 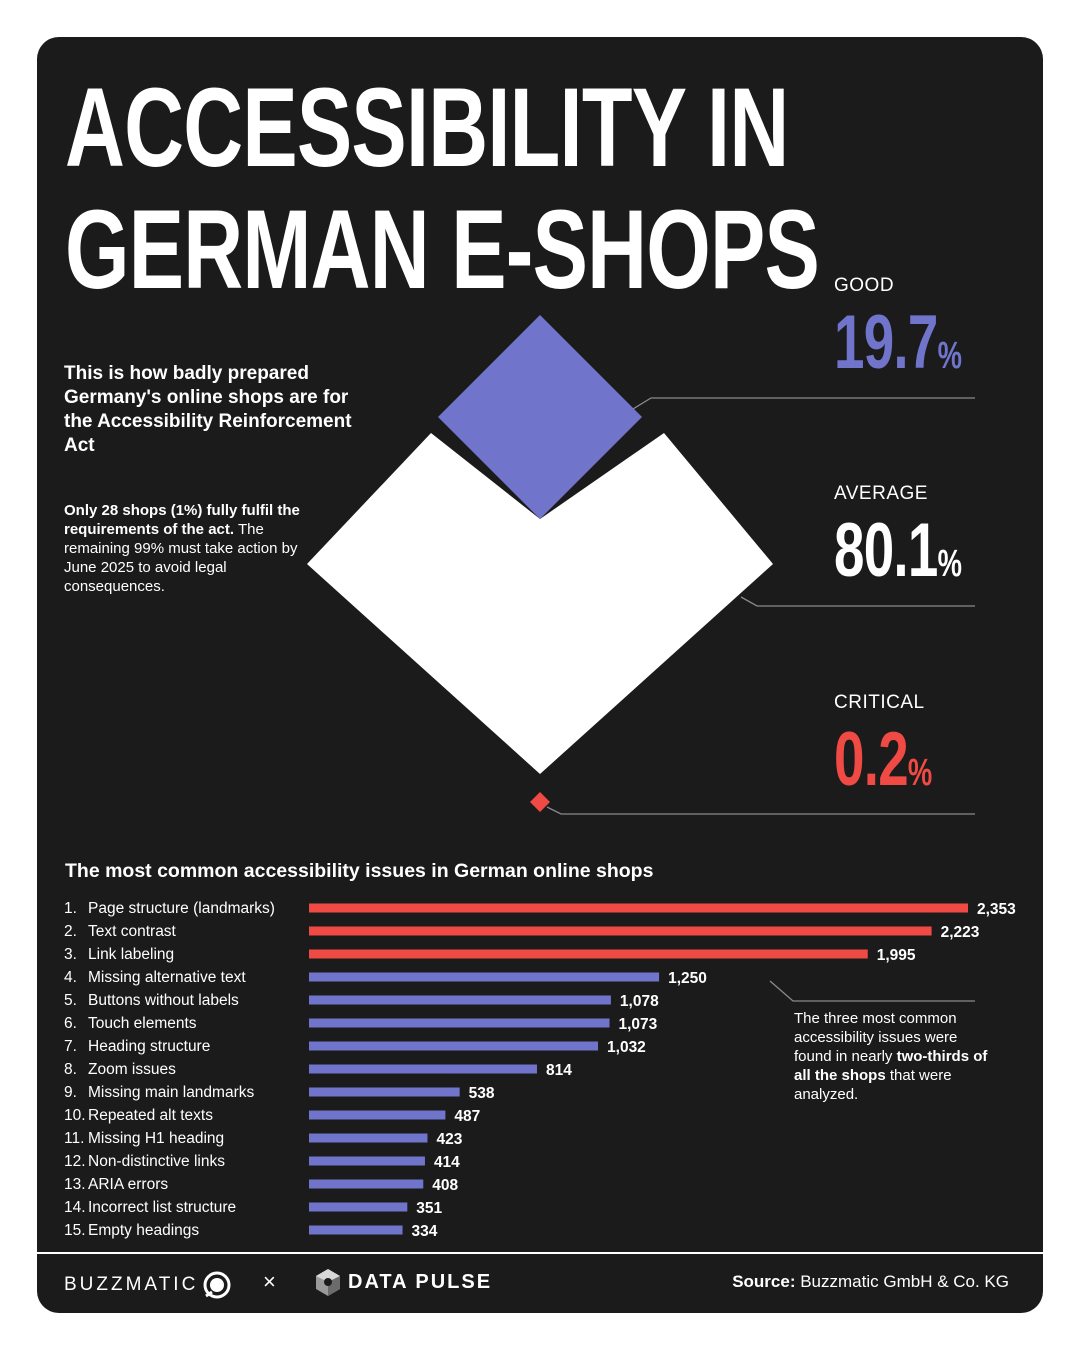 I want to click on metric-good-number: 19.7, so click(x=886, y=342).